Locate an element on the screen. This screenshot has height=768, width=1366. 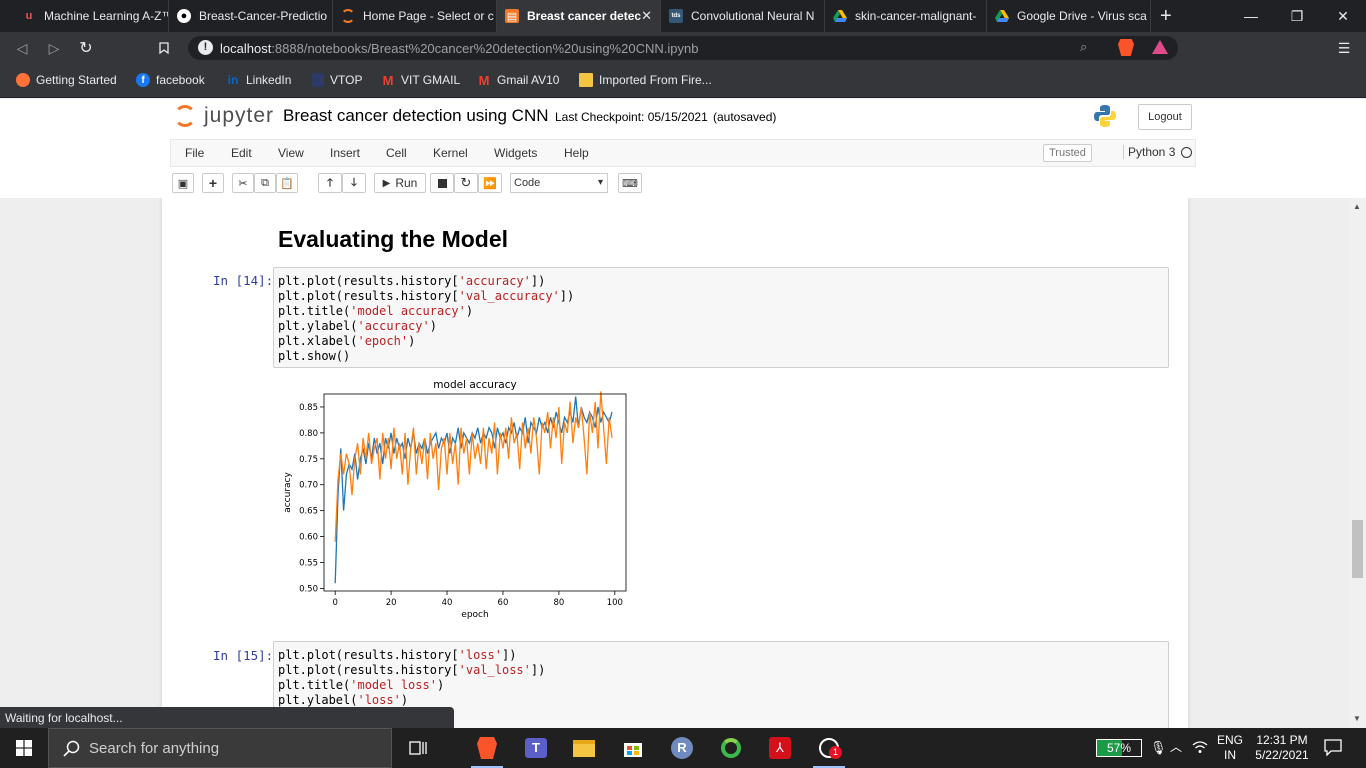
menu-widgets: Widgets is located at coordinates (516, 153).